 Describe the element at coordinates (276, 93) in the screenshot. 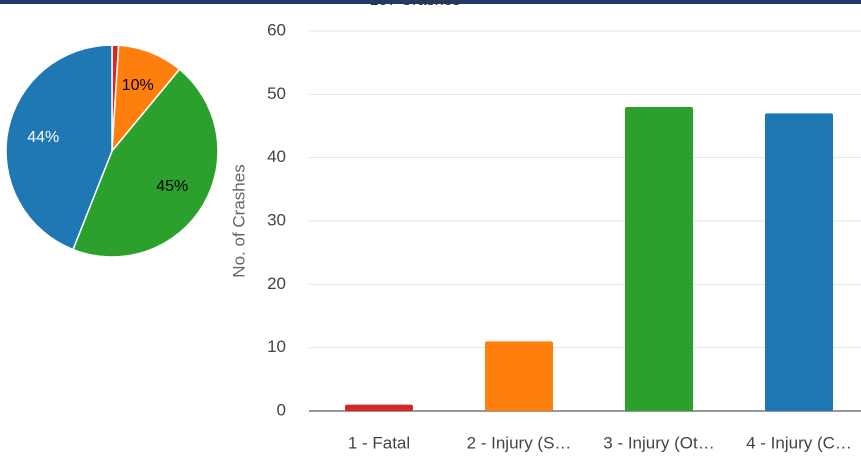

I see `y-tick-label: 50` at that location.